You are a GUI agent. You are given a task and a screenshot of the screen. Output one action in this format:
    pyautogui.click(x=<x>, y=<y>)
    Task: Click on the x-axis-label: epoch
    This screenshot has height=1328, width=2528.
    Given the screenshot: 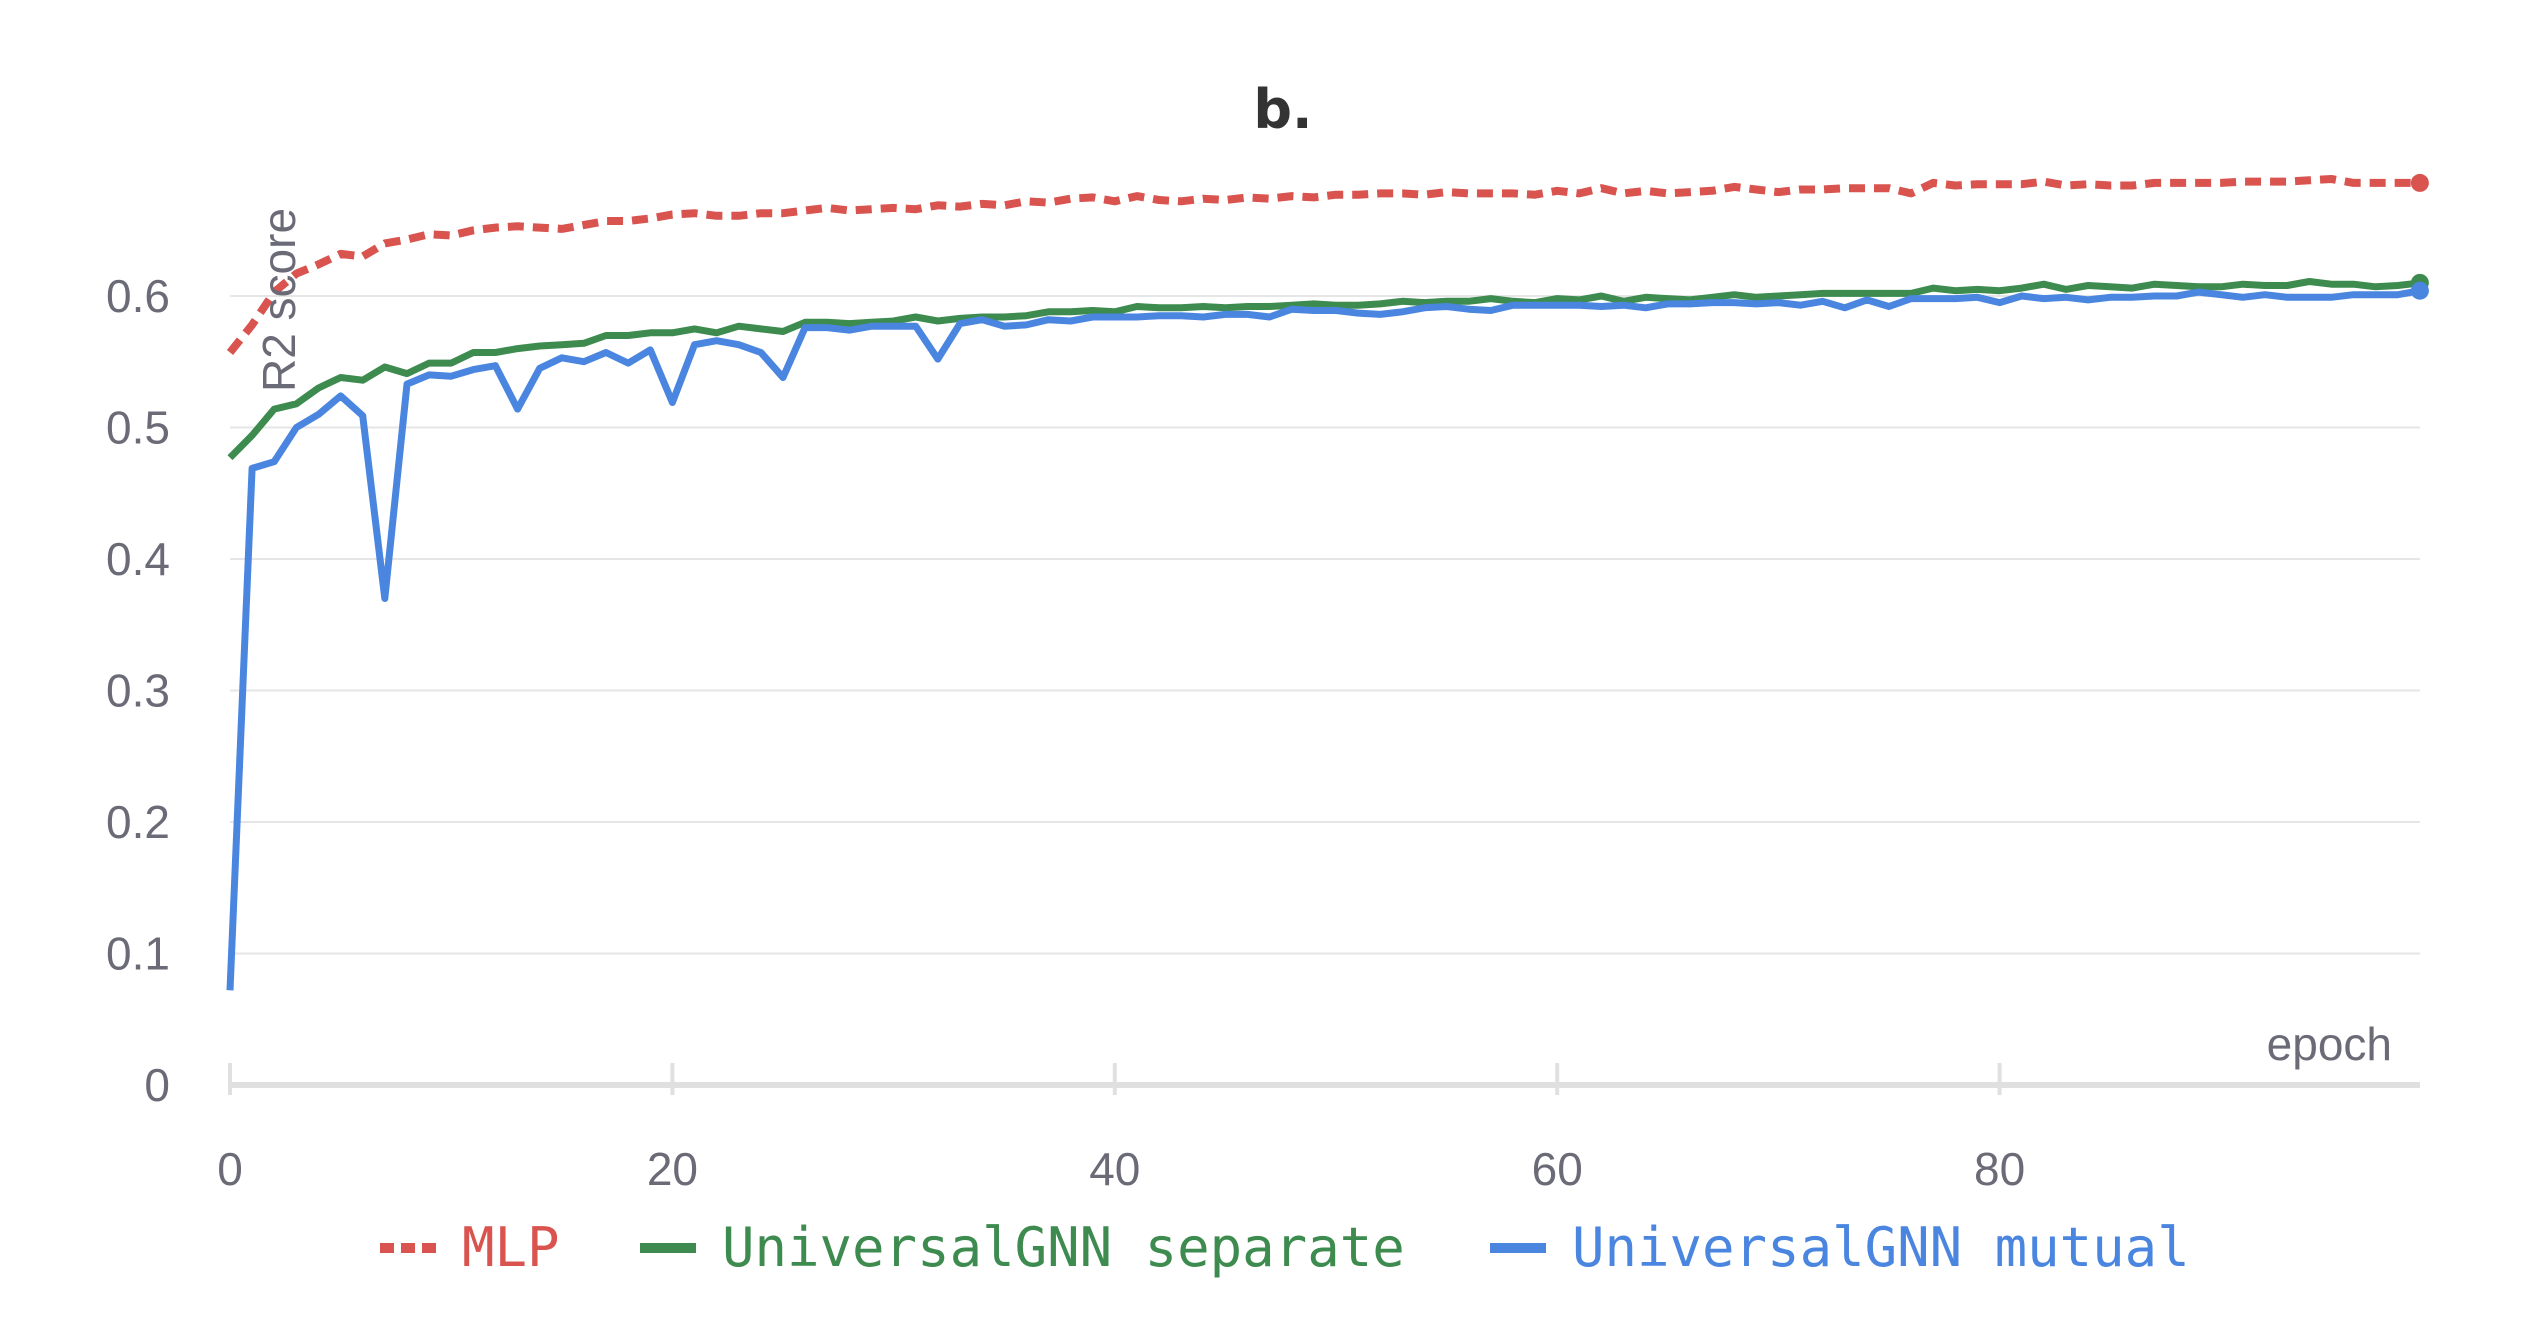 What is the action you would take?
    pyautogui.click(x=2329, y=1044)
    